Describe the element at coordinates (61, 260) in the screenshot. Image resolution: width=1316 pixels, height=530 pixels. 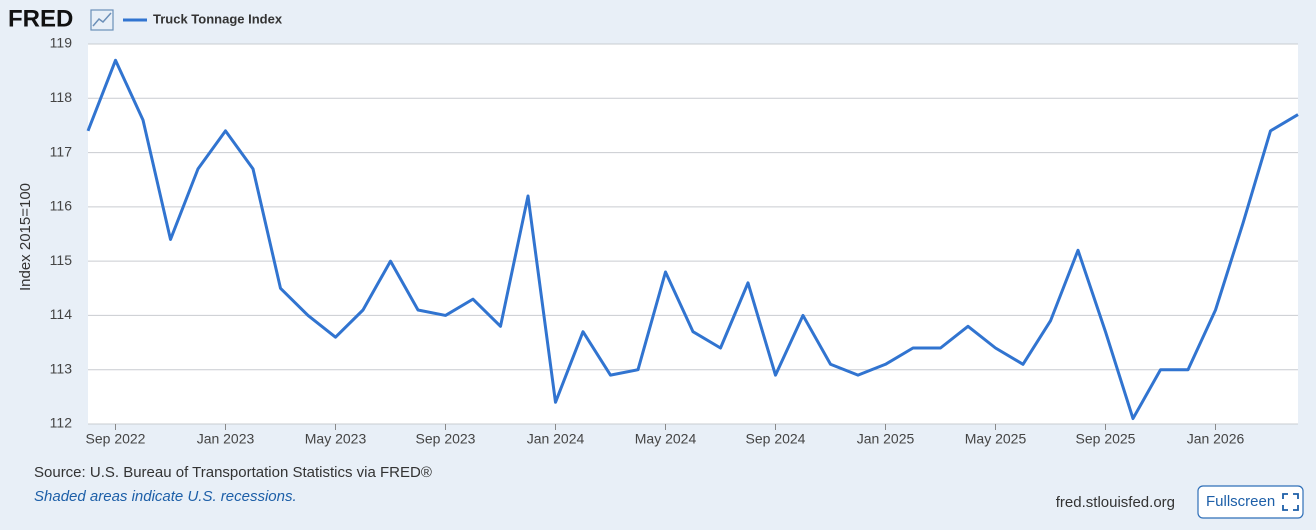
I see `y-tick-label: 115` at that location.